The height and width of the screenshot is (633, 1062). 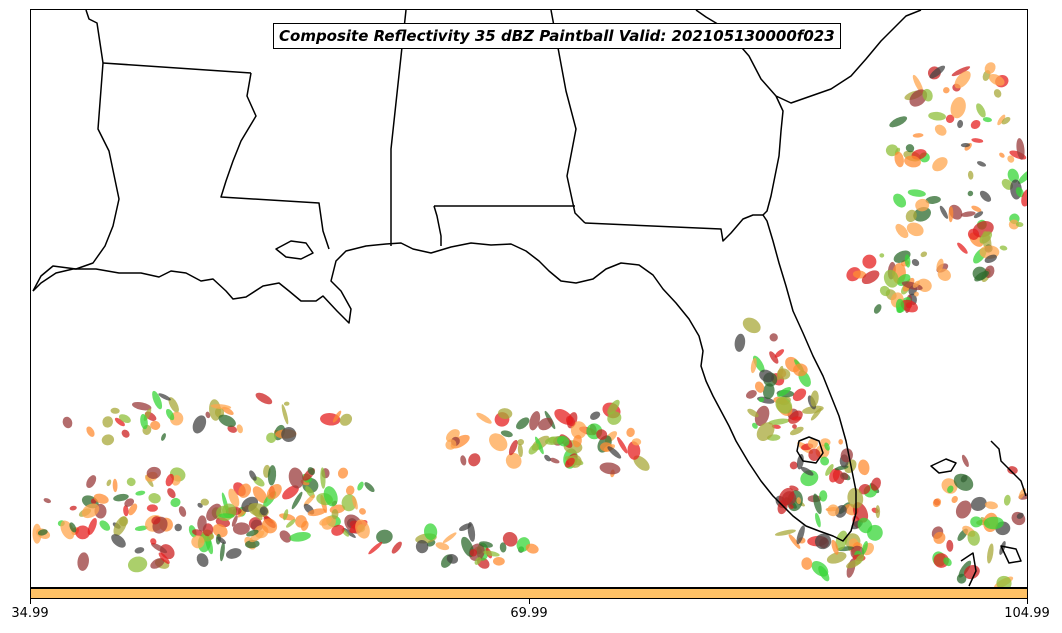 What do you see at coordinates (810, 450) in the screenshot?
I see `lake-okeechobee` at bounding box center [810, 450].